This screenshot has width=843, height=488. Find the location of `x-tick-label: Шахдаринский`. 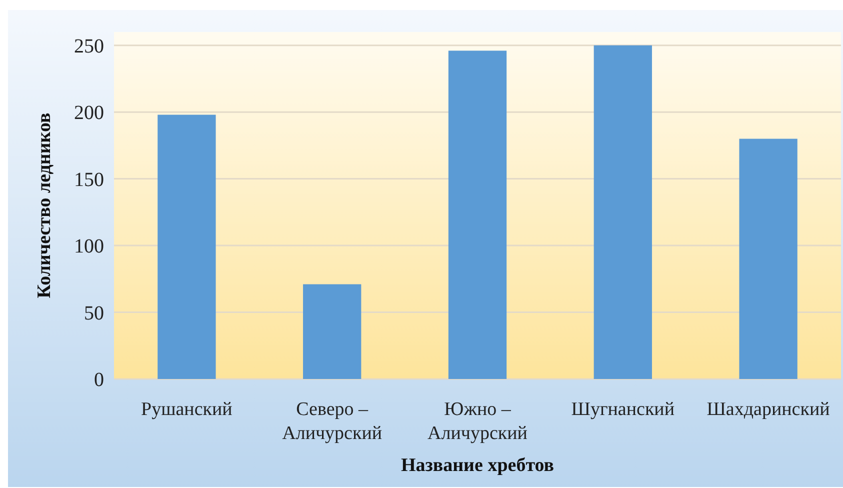

x-tick-label: Шахдаринский is located at coordinates (768, 409).